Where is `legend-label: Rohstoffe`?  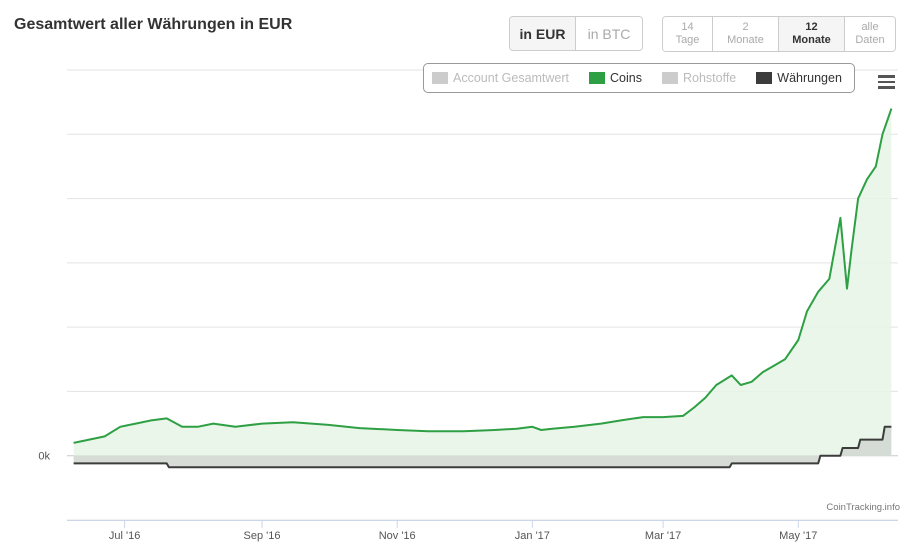 legend-label: Rohstoffe is located at coordinates (709, 78).